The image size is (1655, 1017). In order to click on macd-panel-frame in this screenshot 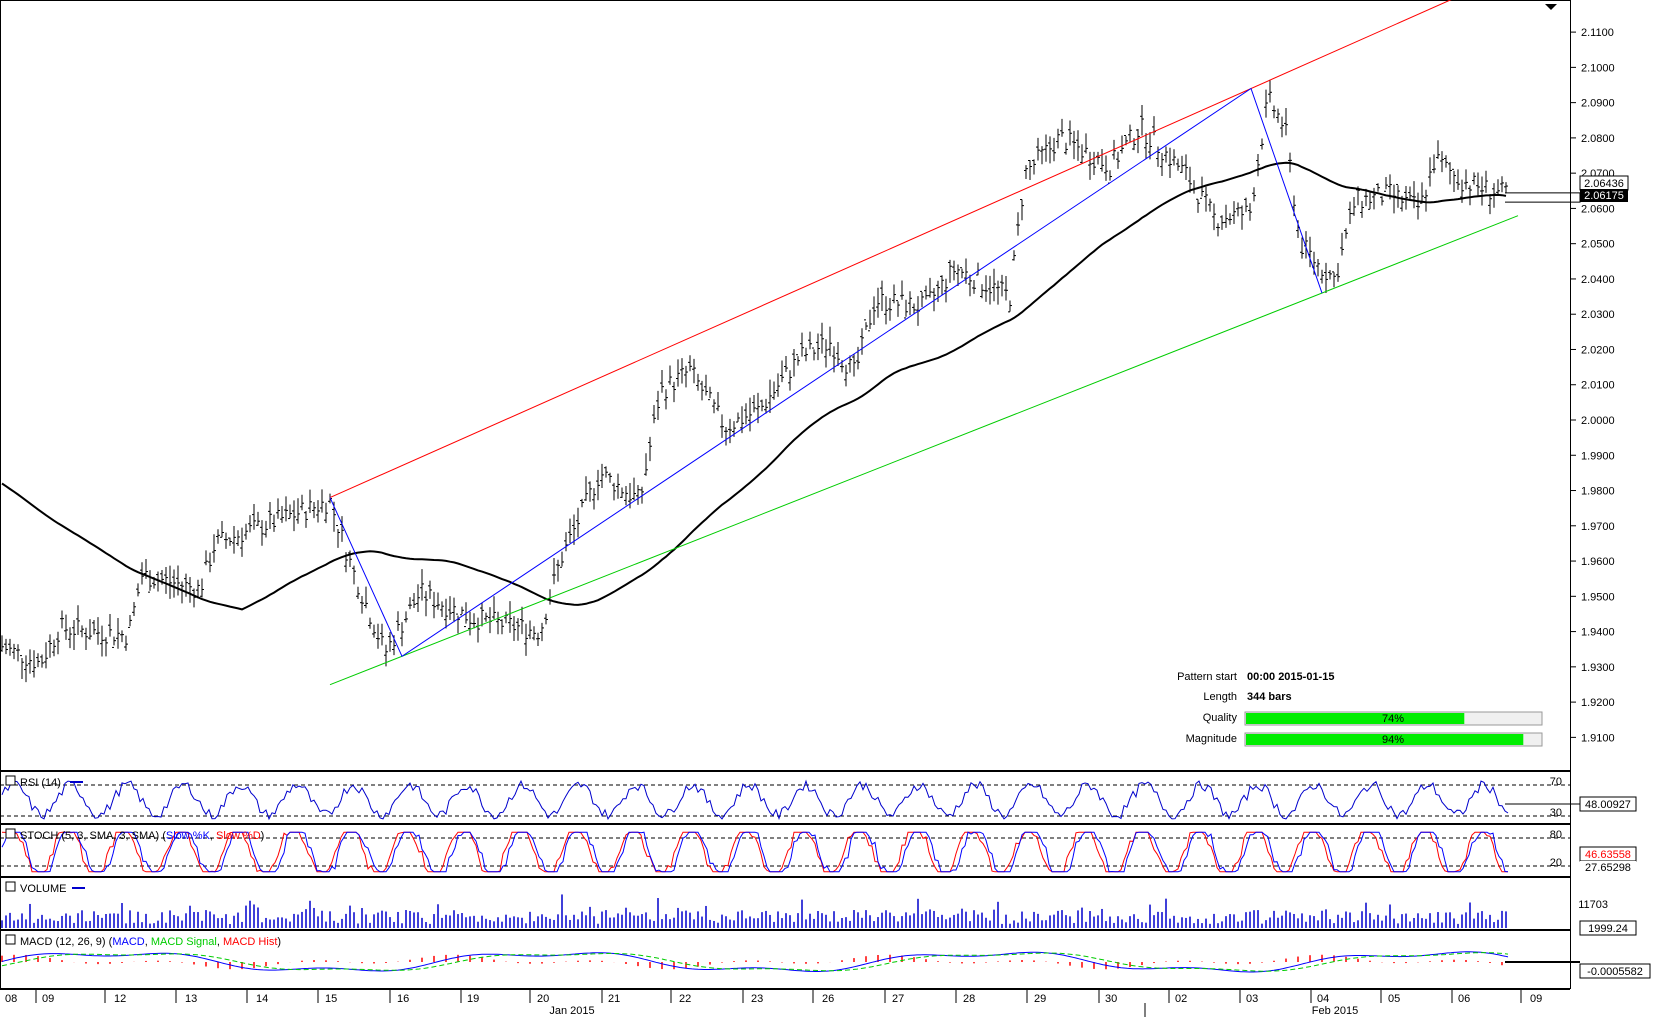, I will do `click(785, 959)`.